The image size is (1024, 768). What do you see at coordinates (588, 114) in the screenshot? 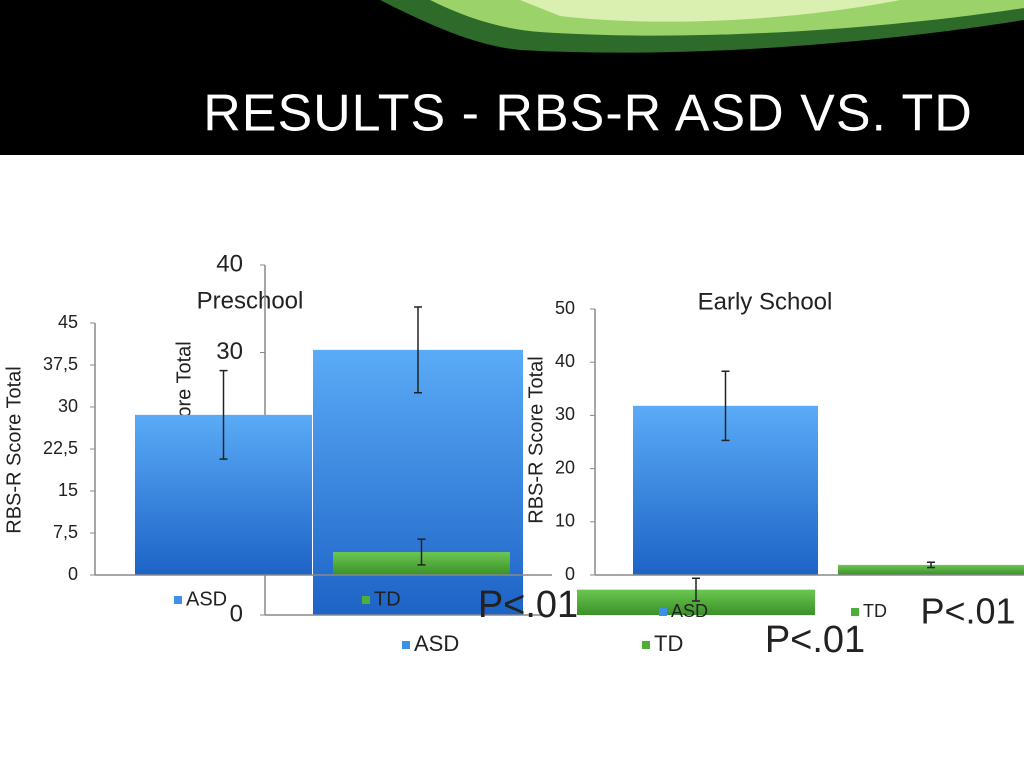
I see `slide-title: RESULTS - RBS-R ASD VS. TD` at bounding box center [588, 114].